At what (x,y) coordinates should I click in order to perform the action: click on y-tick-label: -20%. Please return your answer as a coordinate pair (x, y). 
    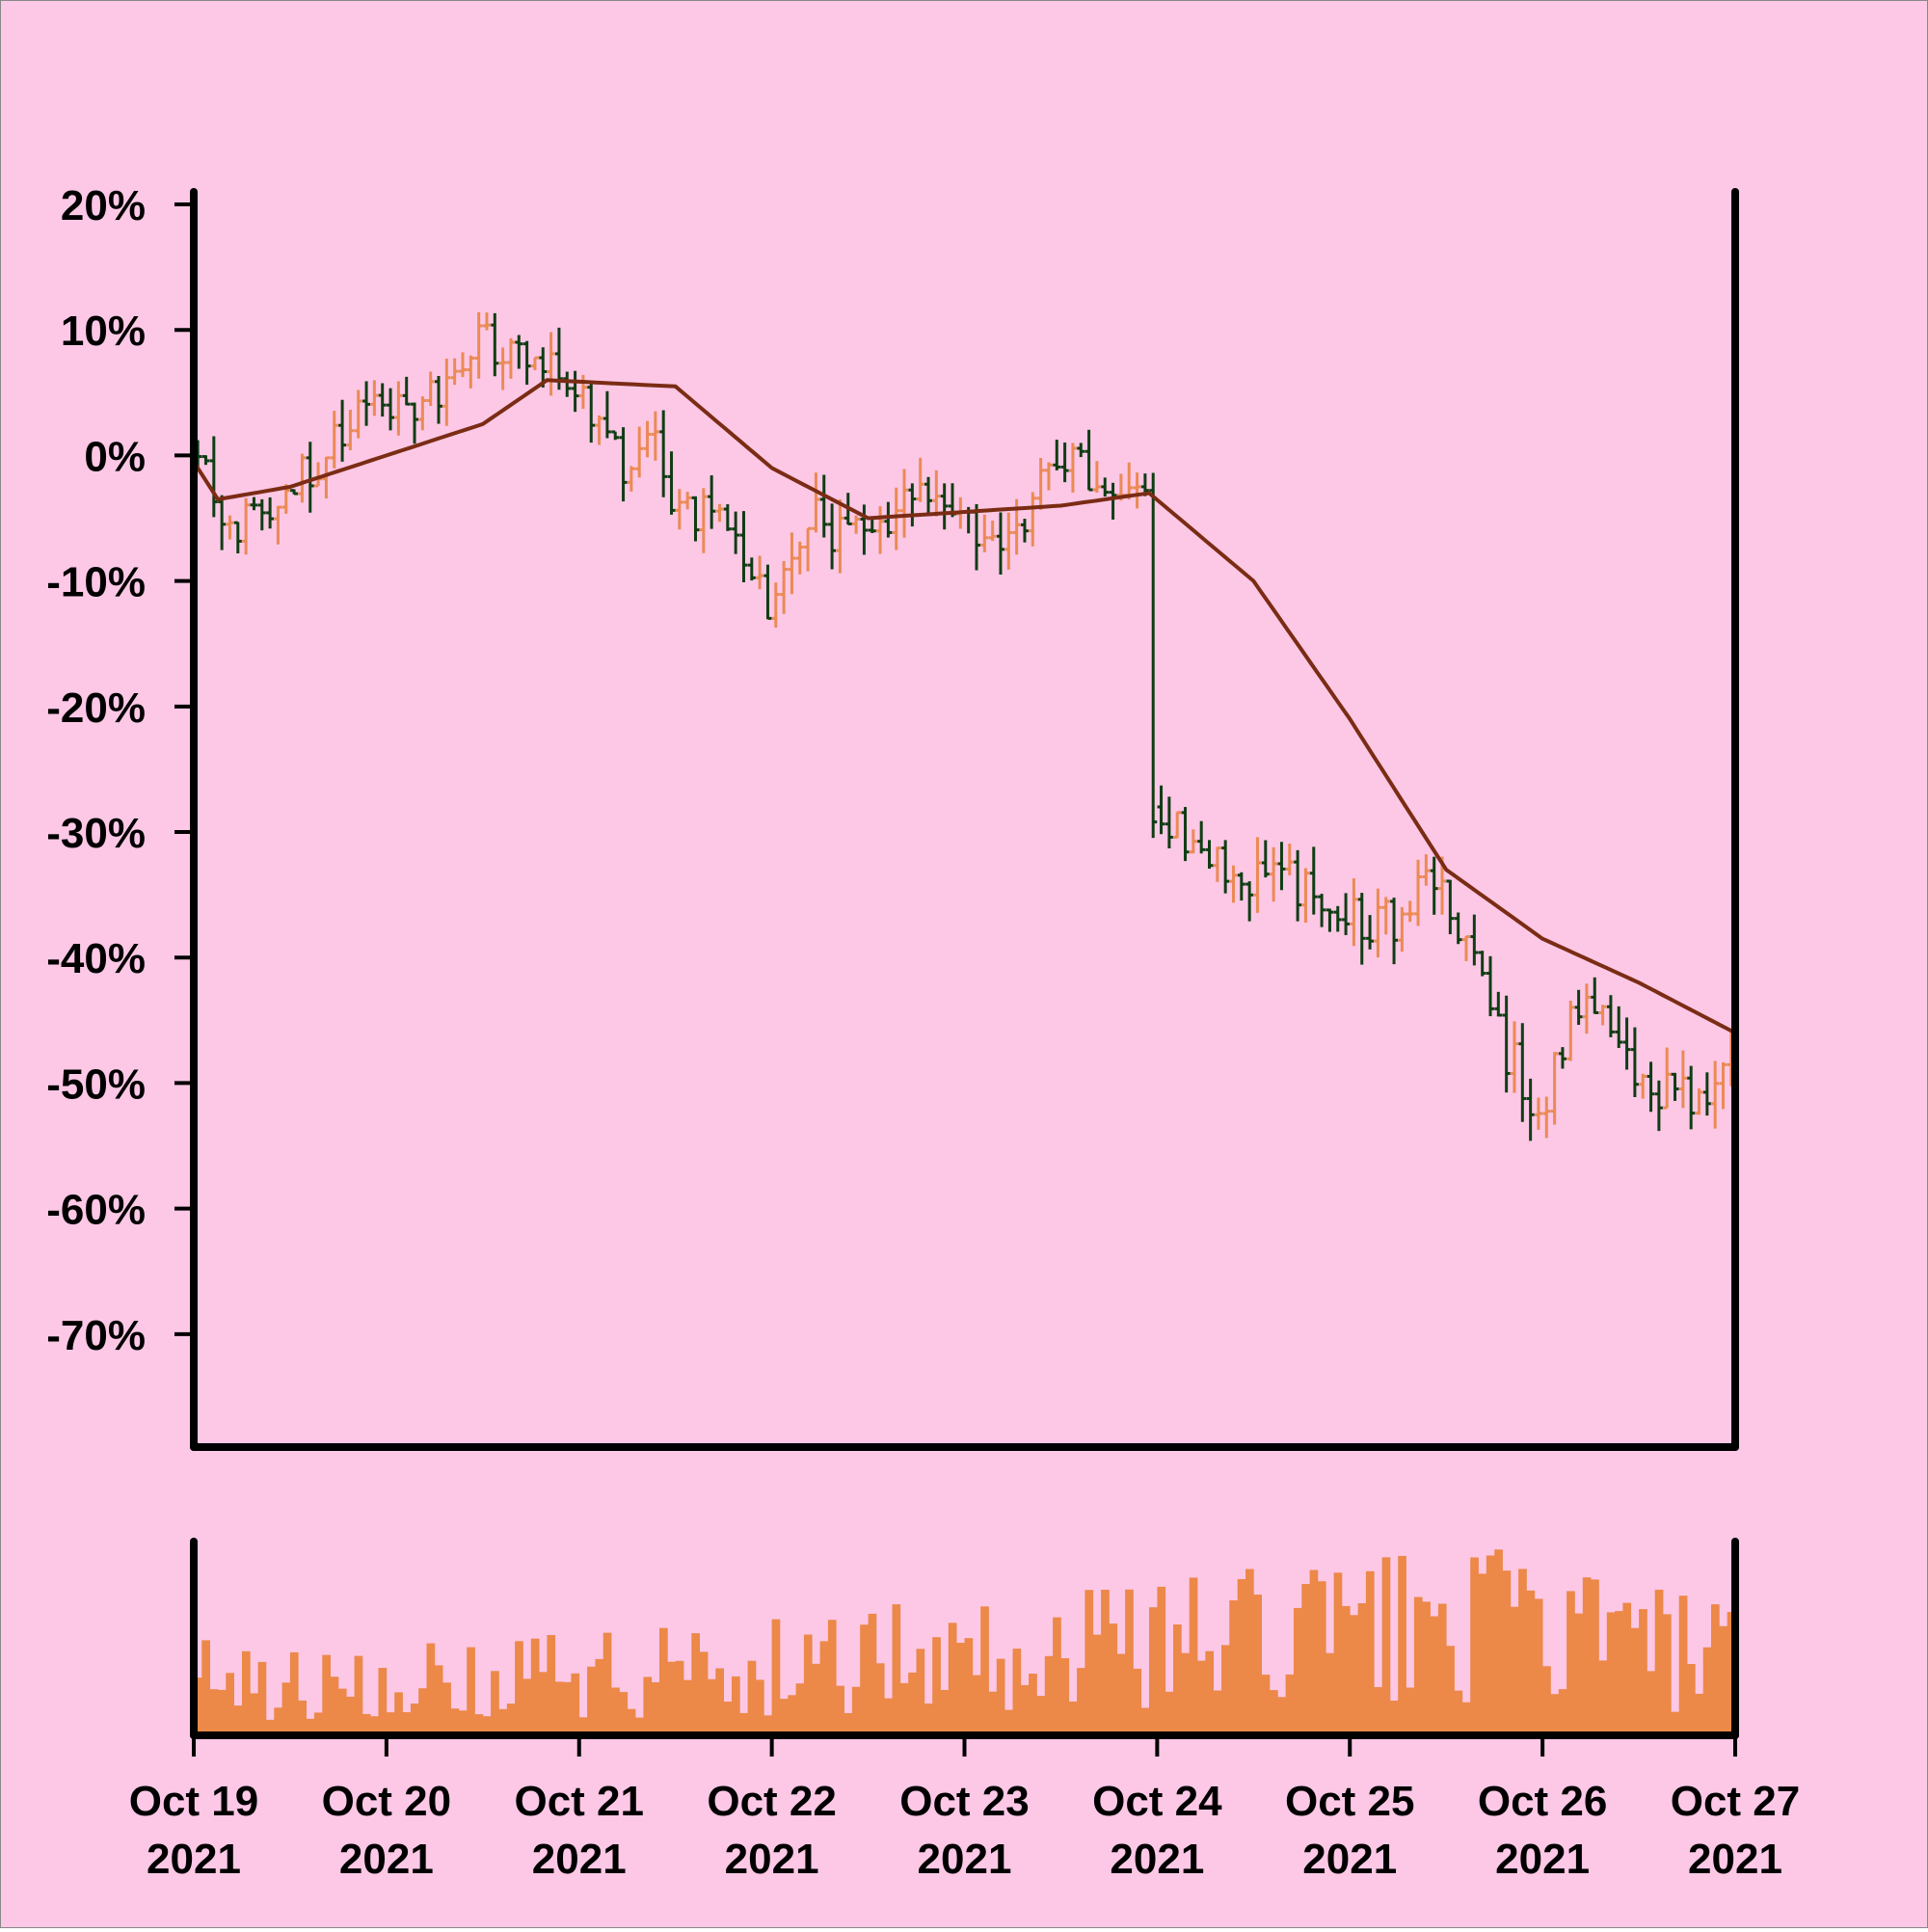
    Looking at the image, I should click on (96, 708).